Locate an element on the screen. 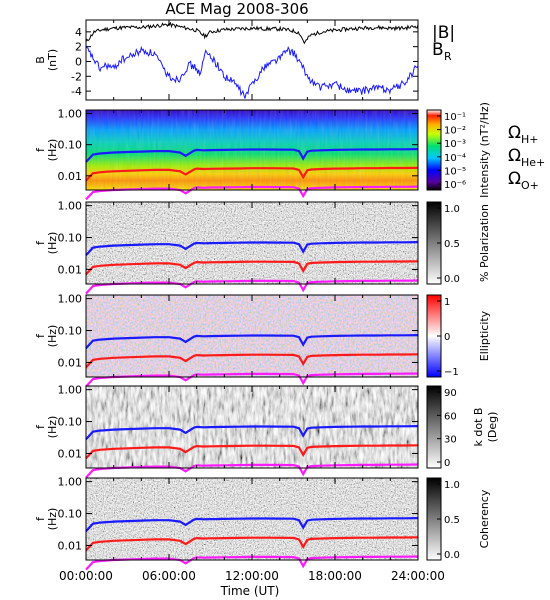 This screenshot has width=550, height=600. colorbar-tick-label: 1 is located at coordinates (447, 302).